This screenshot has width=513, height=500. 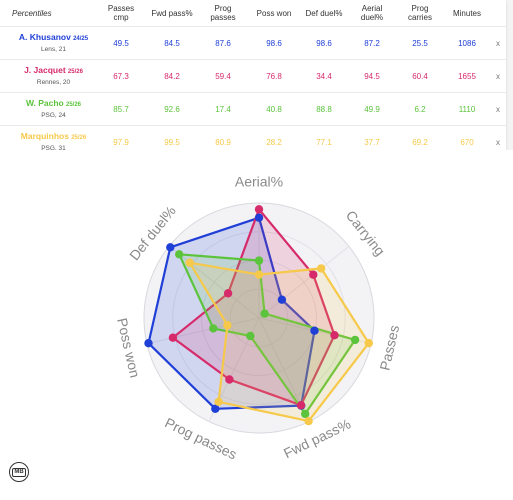 I want to click on stat-cell: 85.7, so click(x=121, y=109).